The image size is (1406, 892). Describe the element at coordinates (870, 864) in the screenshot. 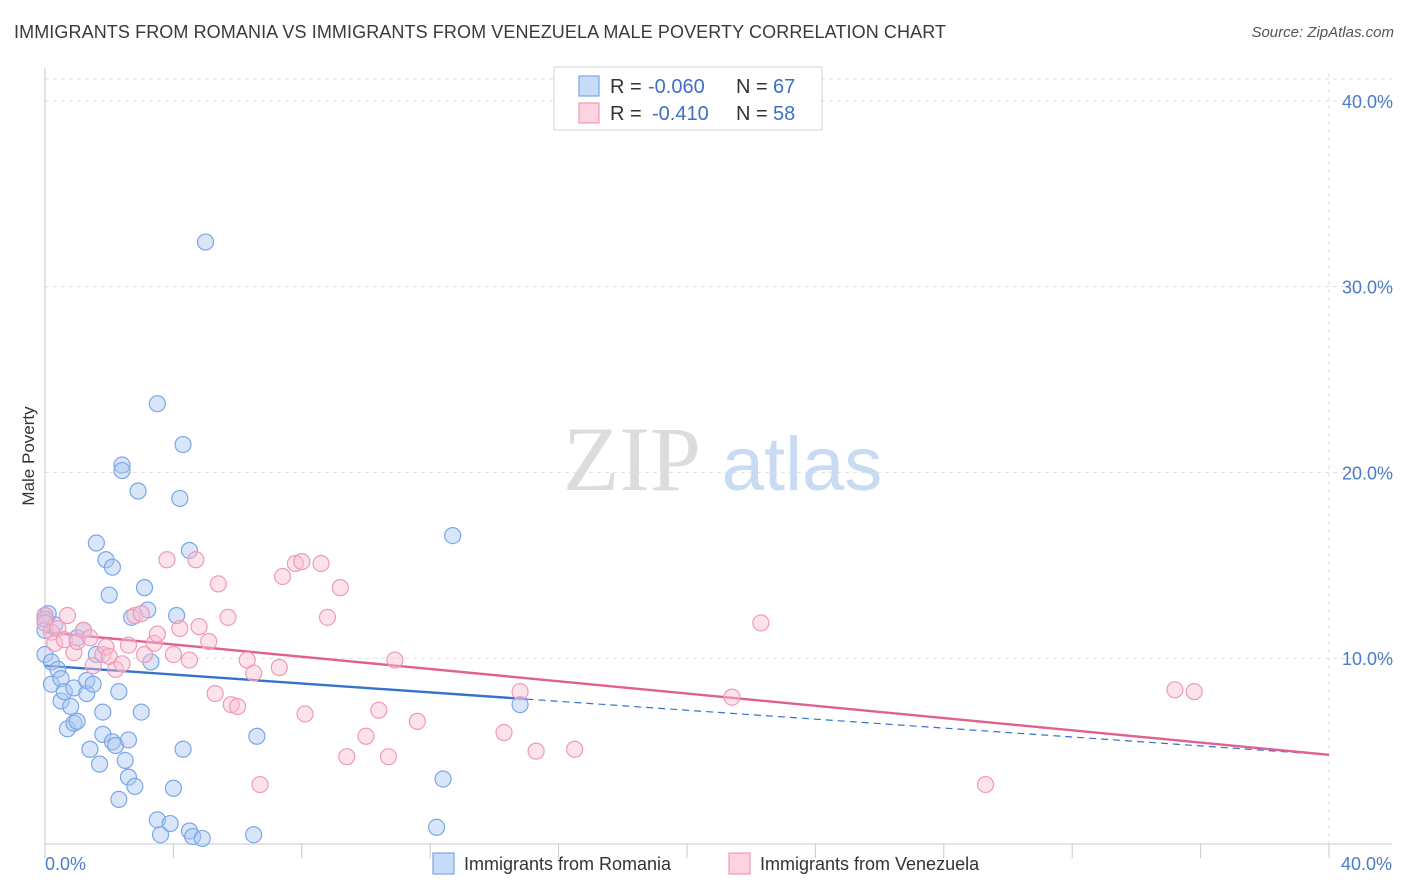

I see `series-legend-label-venezuela: Immigrants from Venezuela` at that location.